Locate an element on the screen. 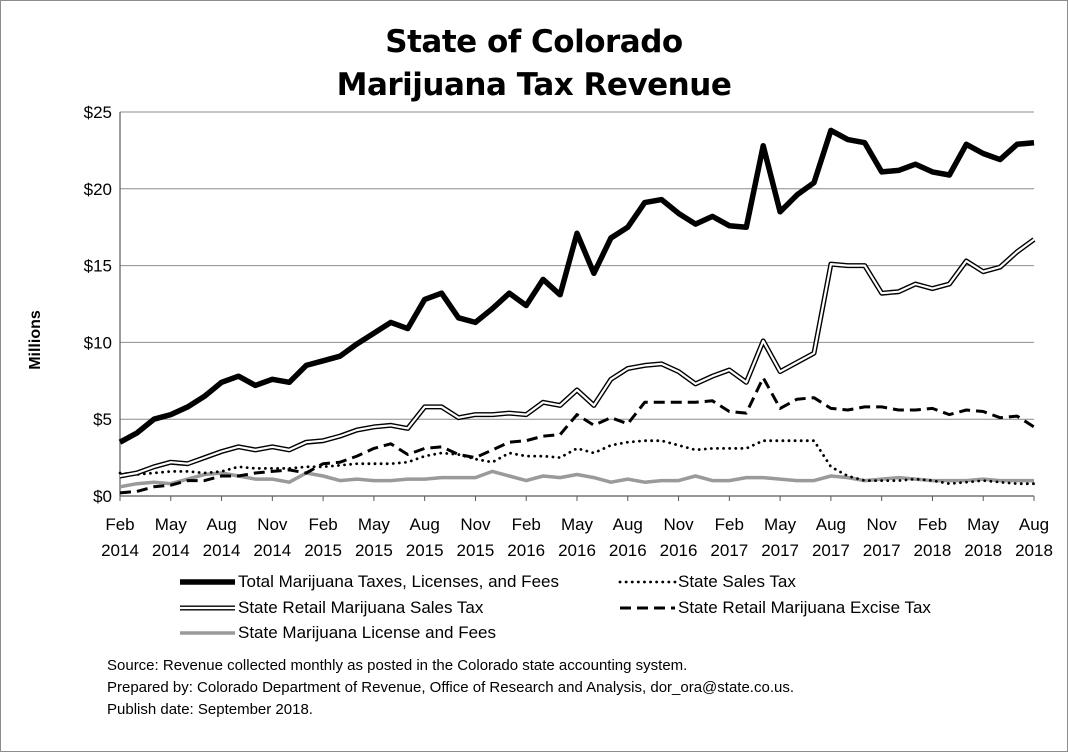  legend-label: State Marijuana License and Fees is located at coordinates (367, 632).